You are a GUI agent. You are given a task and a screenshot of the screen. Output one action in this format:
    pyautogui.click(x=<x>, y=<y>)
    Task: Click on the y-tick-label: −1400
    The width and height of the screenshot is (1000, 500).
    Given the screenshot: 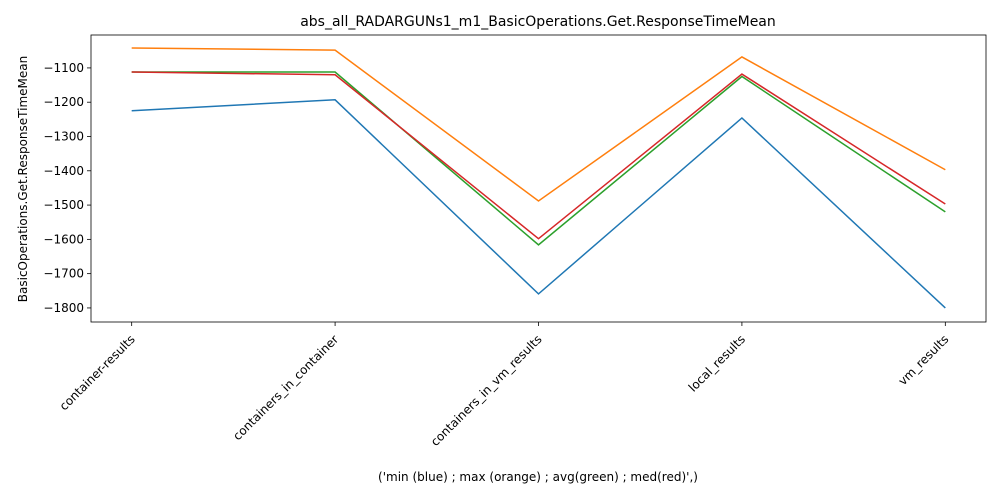 What is the action you would take?
    pyautogui.click(x=63, y=171)
    